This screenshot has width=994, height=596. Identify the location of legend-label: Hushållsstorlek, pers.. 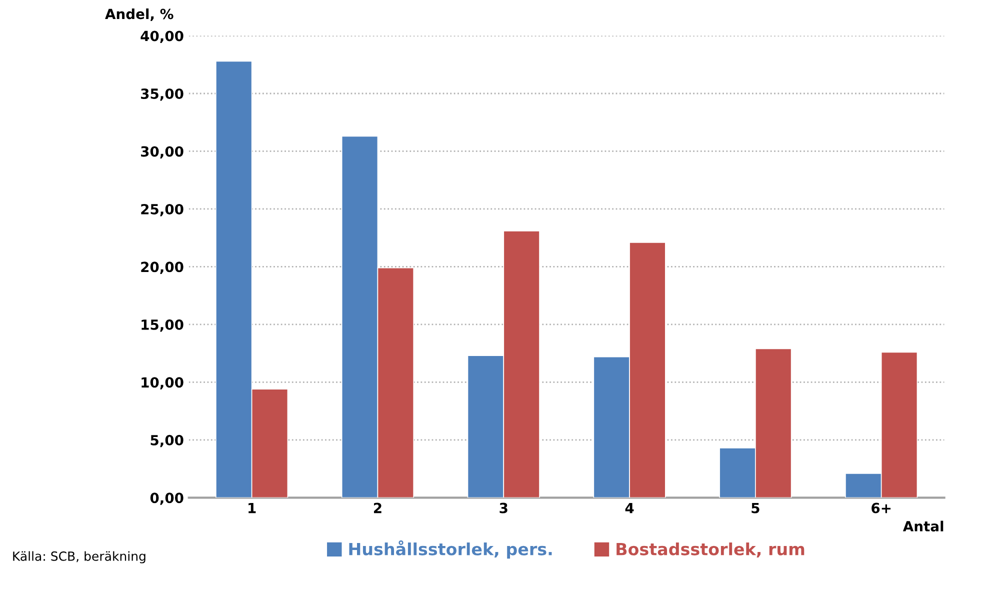
(450, 549).